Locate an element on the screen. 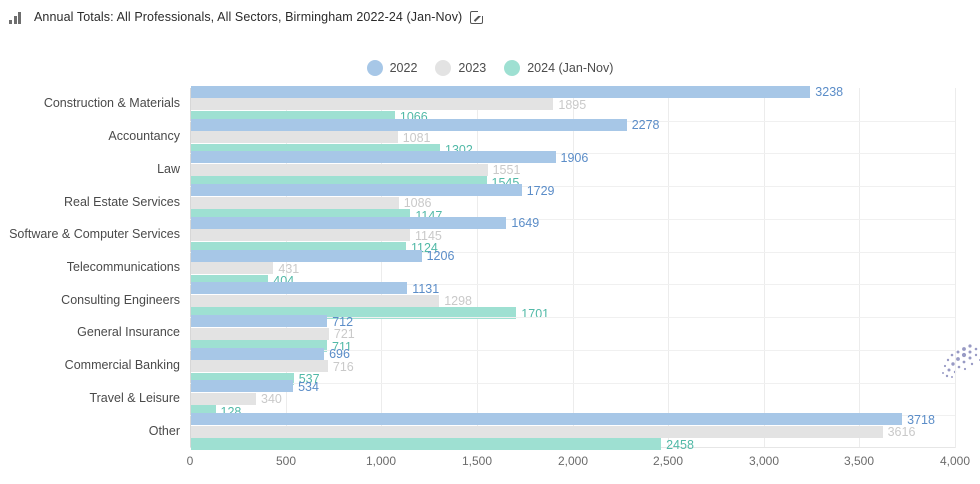  x-tick-label: 2,500 is located at coordinates (668, 461).